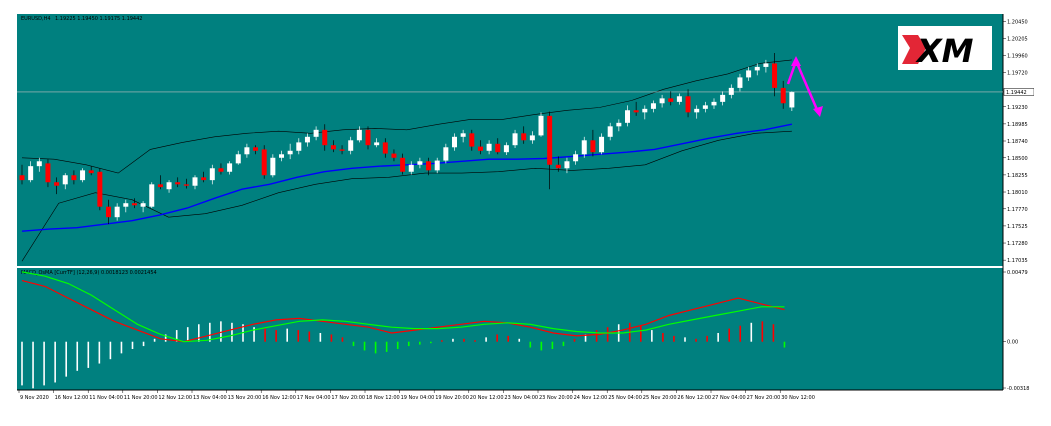 Image resolution: width=1051 pixels, height=426 pixels. I want to click on price-tick-label: 1.19720, so click(1017, 74).